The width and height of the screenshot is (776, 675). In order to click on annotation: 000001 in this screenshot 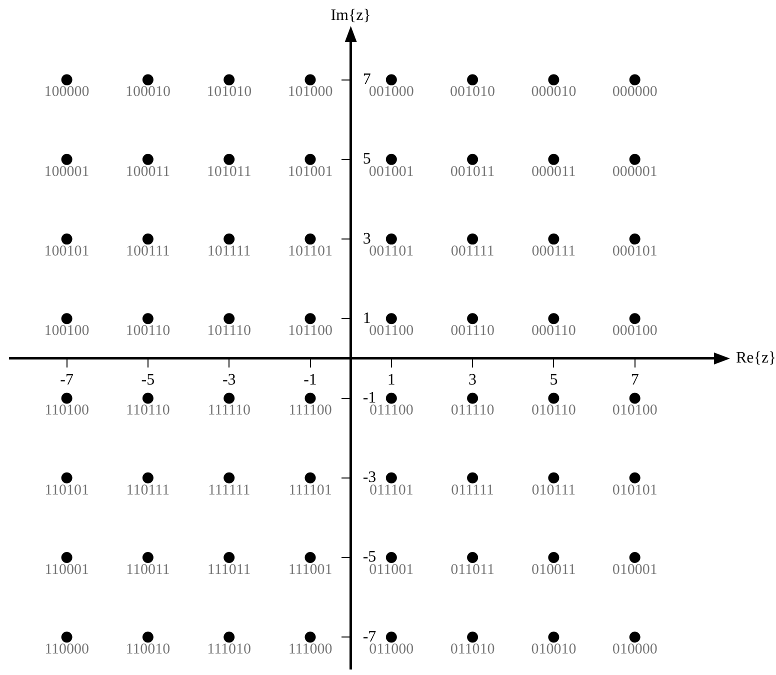, I will do `click(635, 172)`.